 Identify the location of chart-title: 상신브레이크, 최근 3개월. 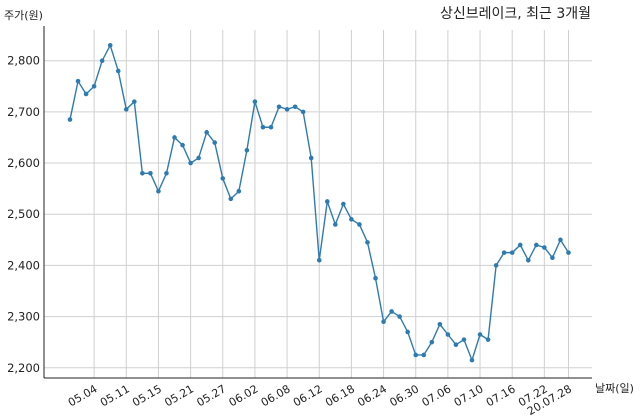
(515, 14).